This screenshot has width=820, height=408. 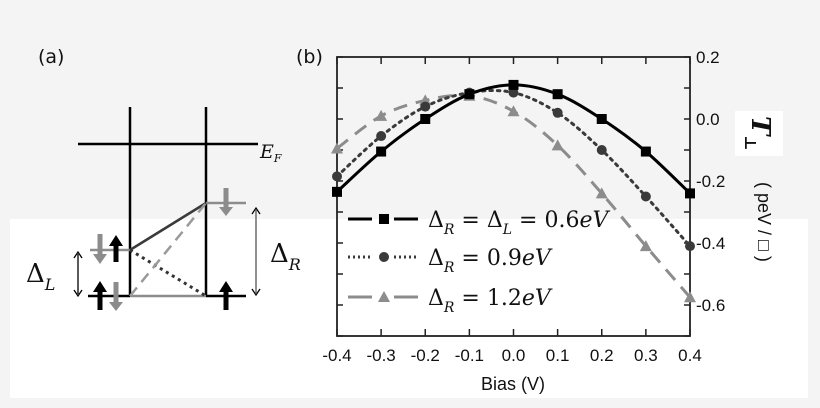 What do you see at coordinates (708, 57) in the screenshot?
I see `y-tick-label: 0.2` at bounding box center [708, 57].